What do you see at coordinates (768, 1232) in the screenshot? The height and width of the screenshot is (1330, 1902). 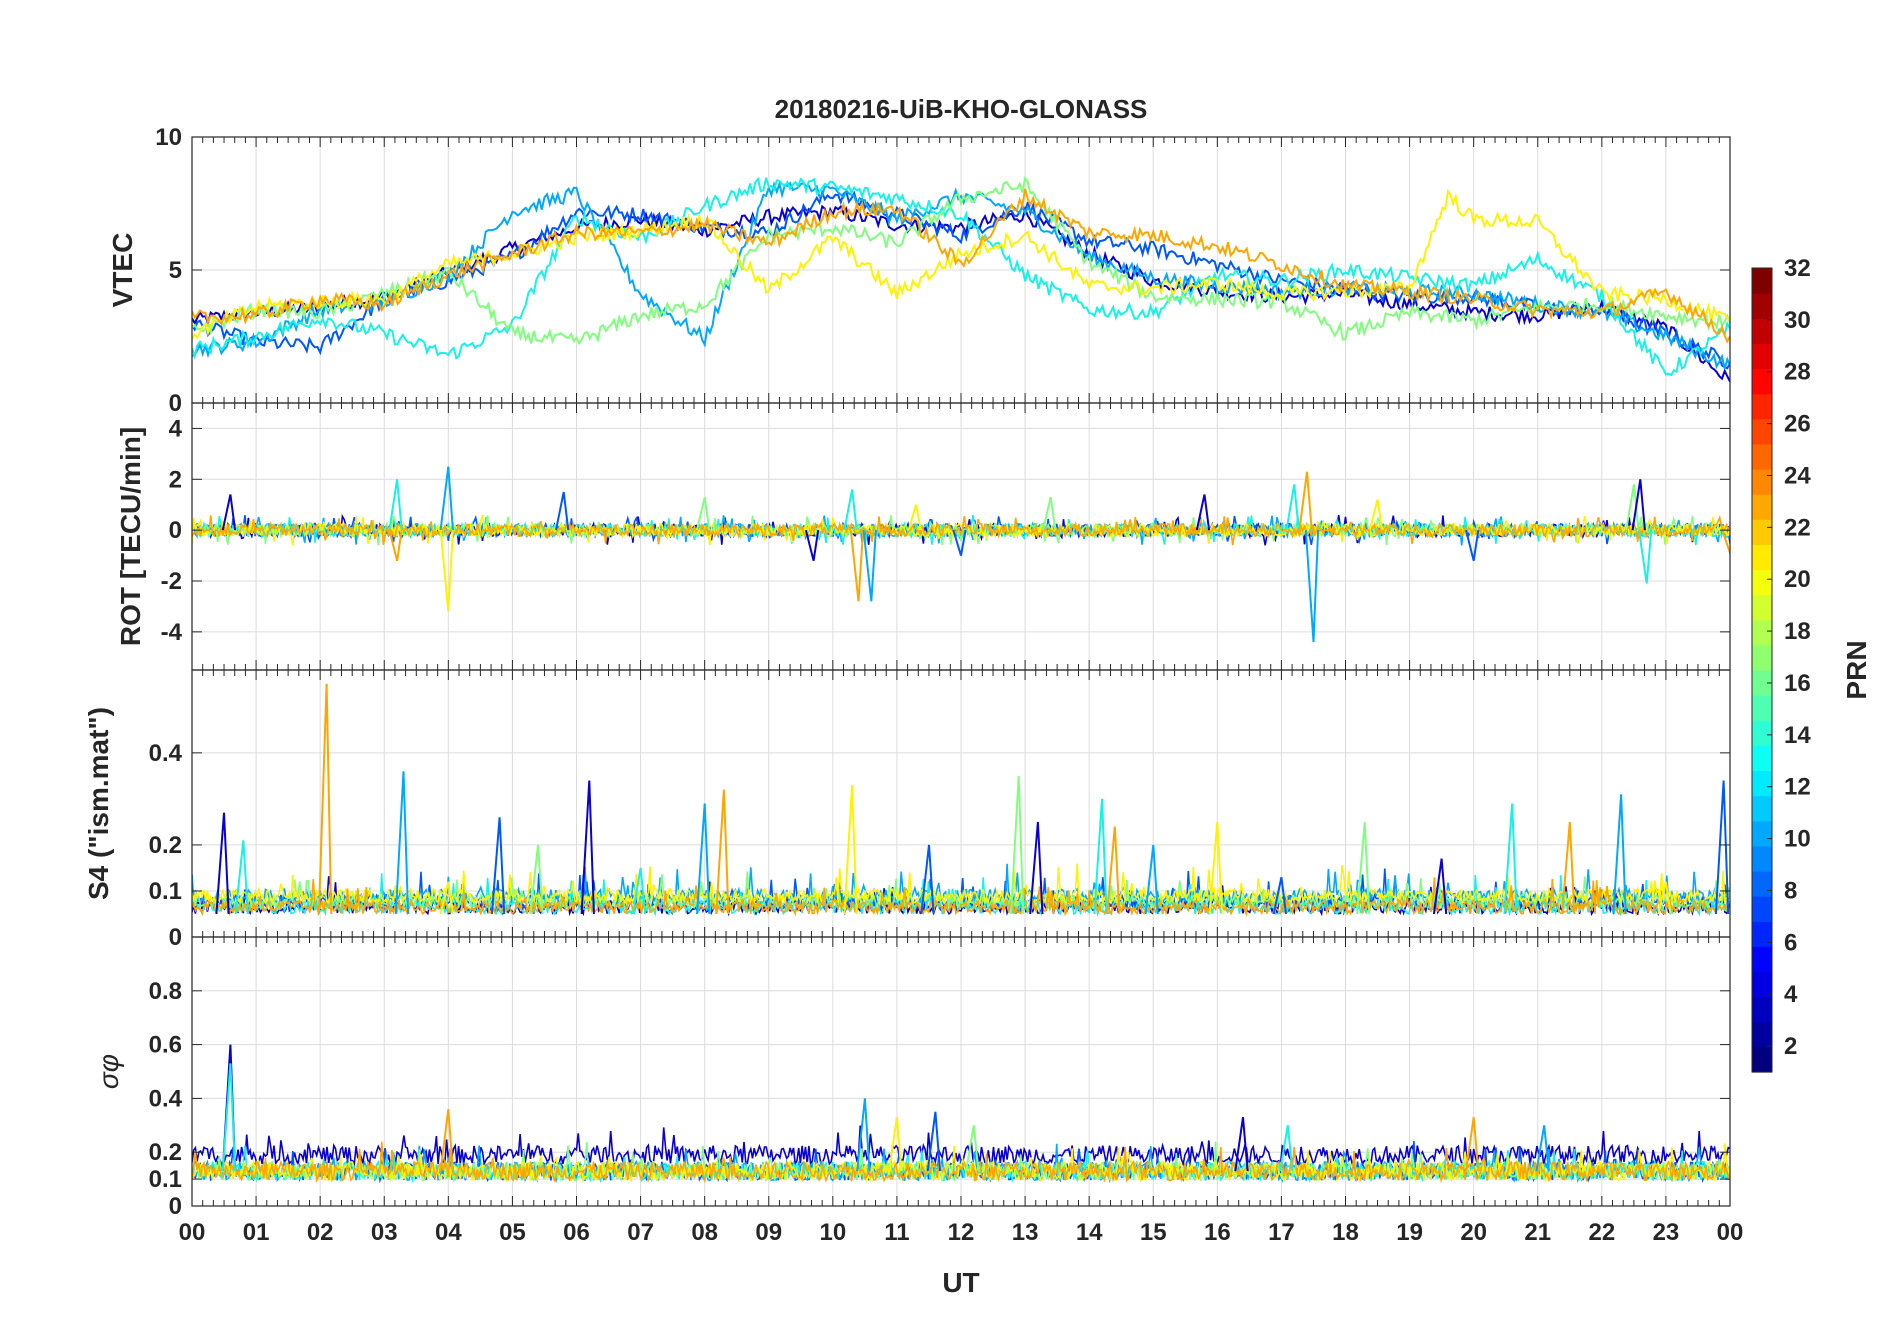 I see `x-tick-label: 09` at bounding box center [768, 1232].